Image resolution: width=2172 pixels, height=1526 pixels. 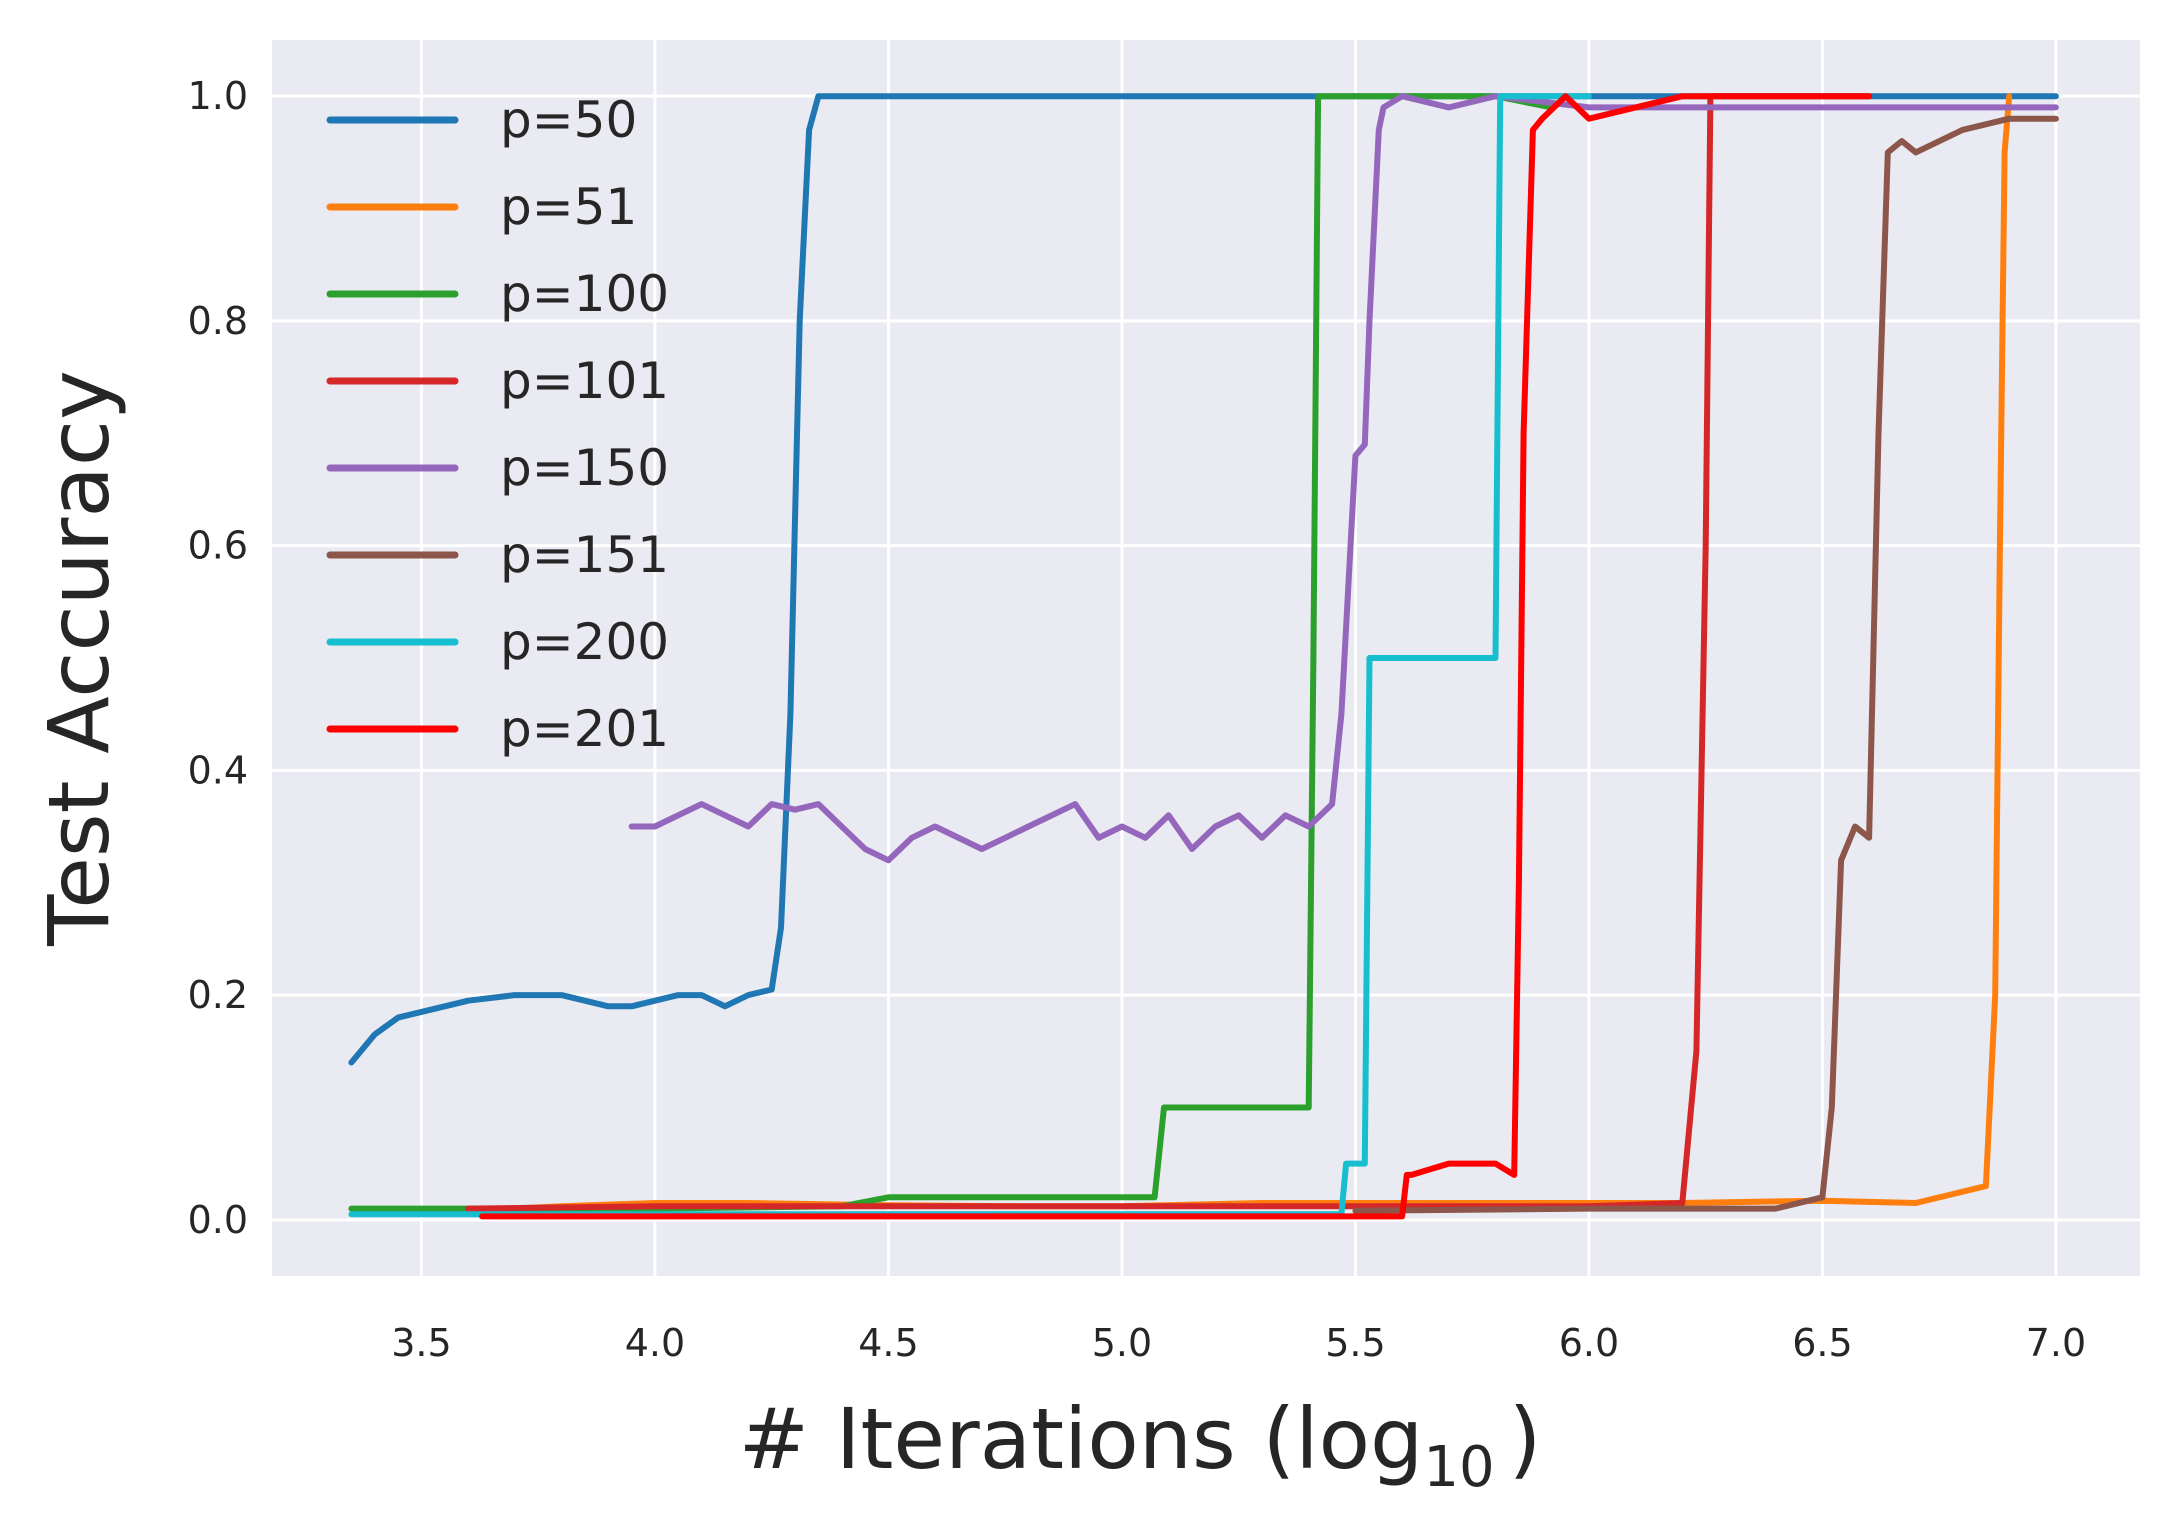 What do you see at coordinates (218, 96) in the screenshot?
I see `y-tick-label: 1.0` at bounding box center [218, 96].